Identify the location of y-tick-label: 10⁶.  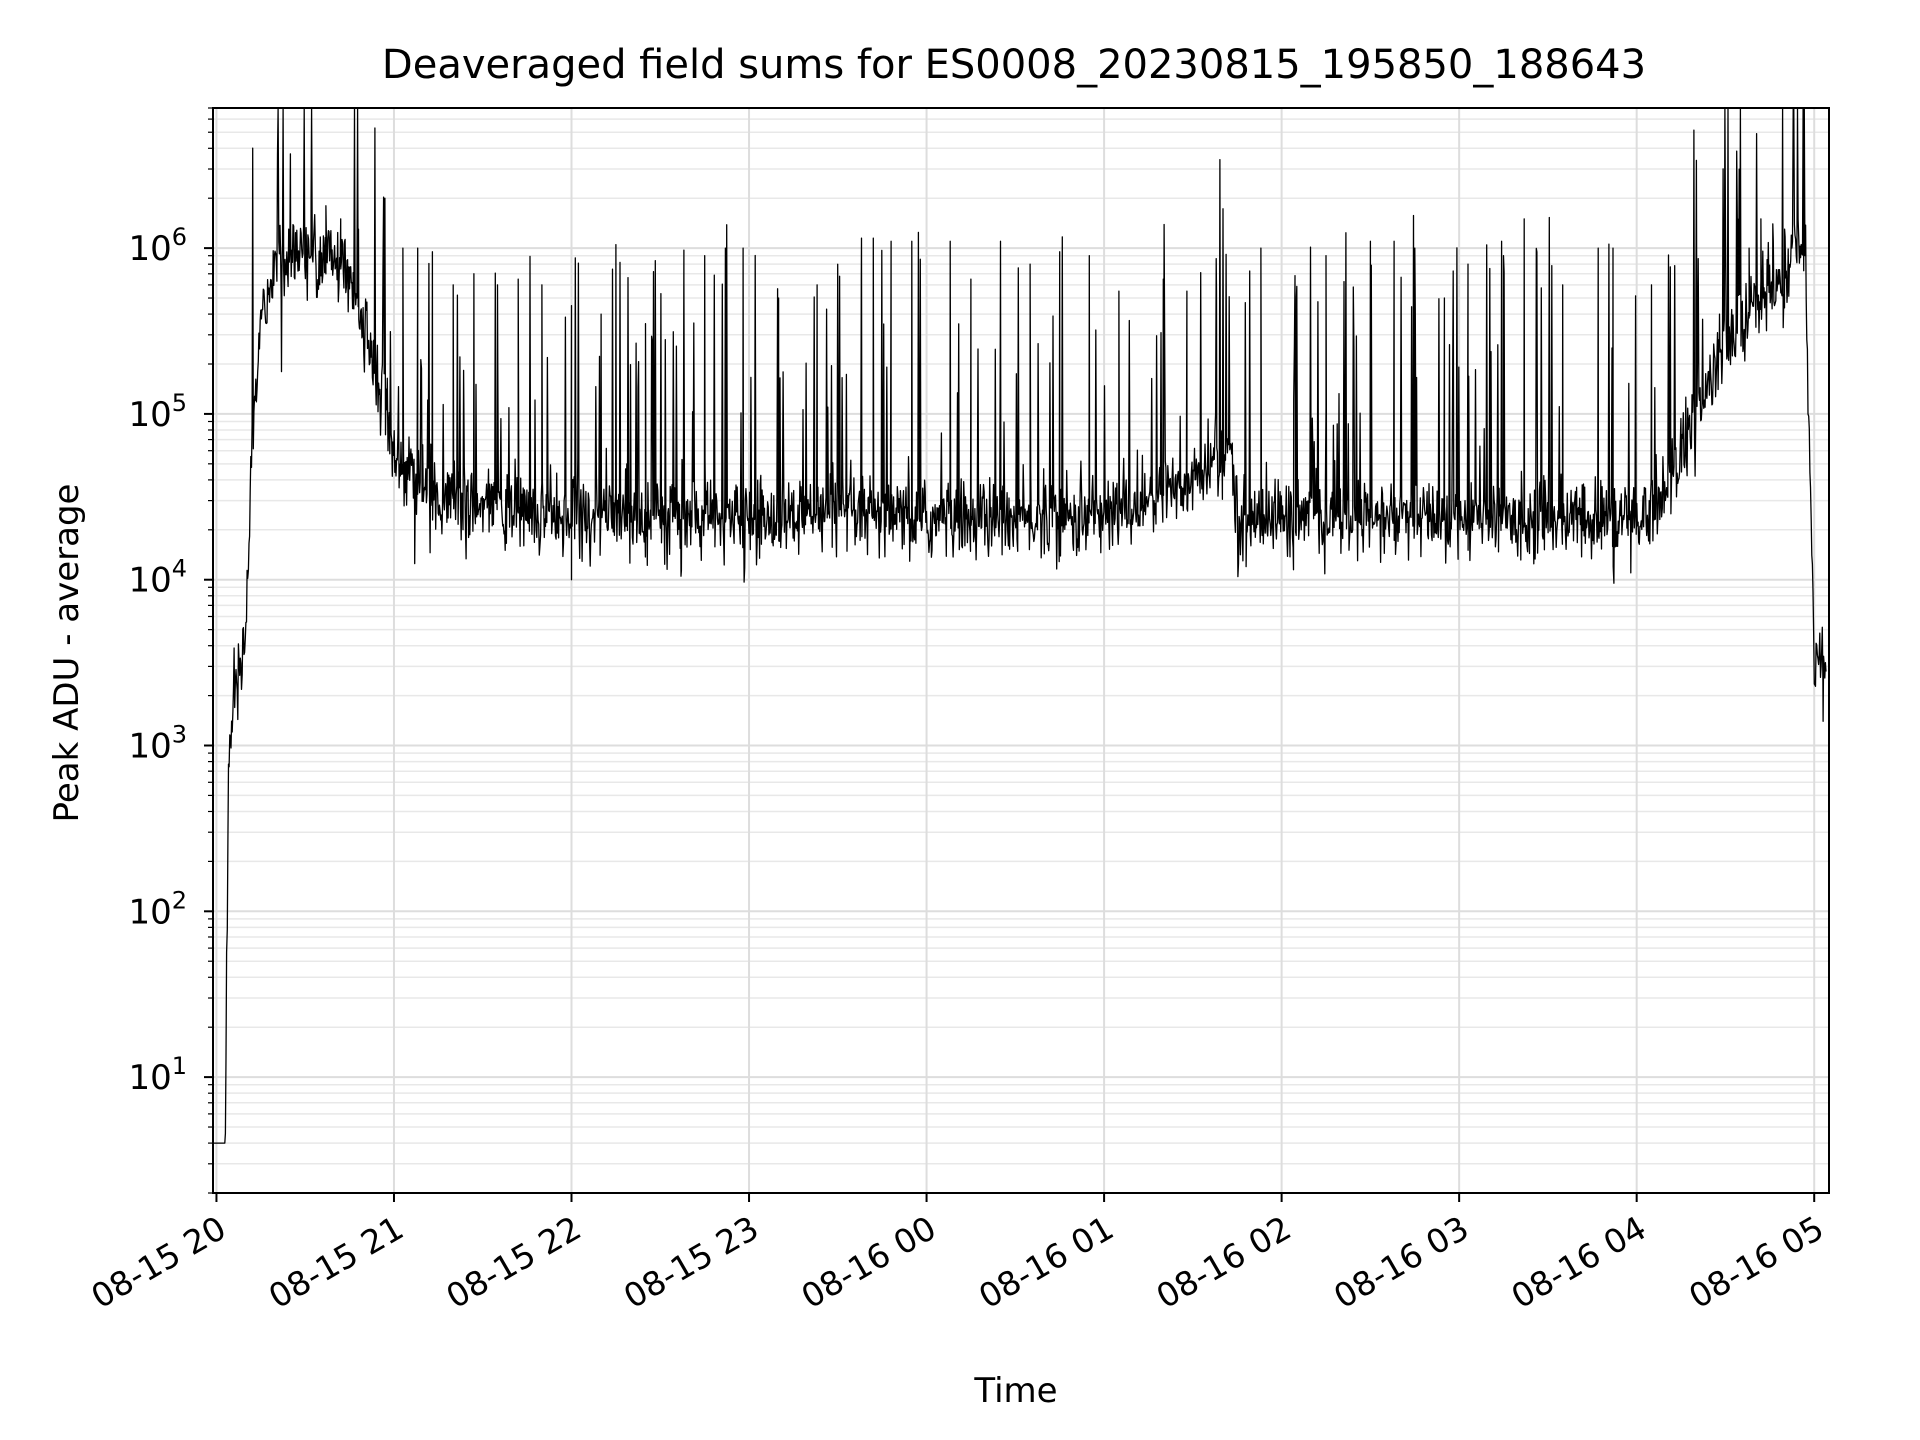
(157, 246).